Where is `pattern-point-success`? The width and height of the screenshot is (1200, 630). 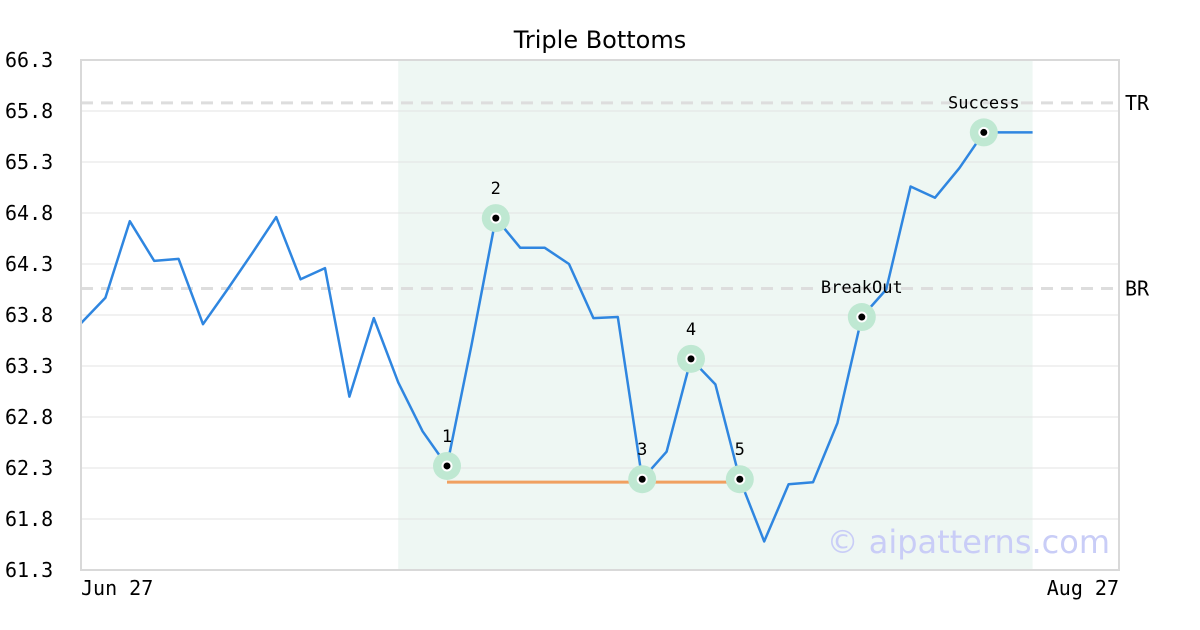 pattern-point-success is located at coordinates (984, 132).